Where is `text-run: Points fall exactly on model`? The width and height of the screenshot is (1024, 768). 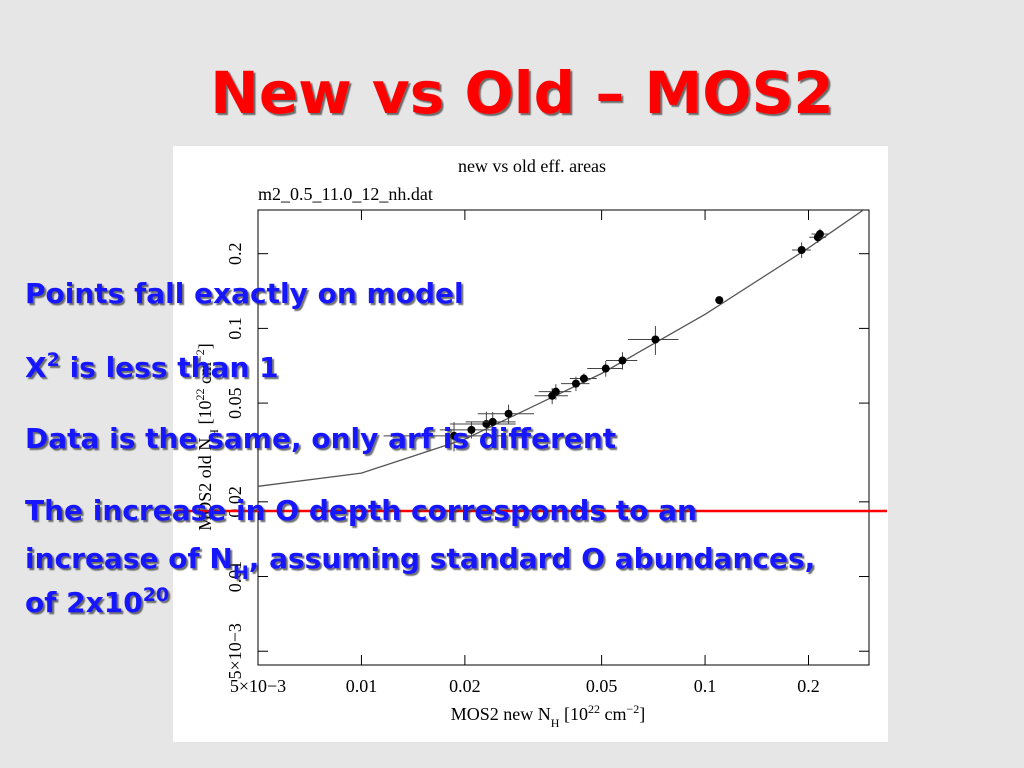
text-run: Points fall exactly on model is located at coordinates (244, 293).